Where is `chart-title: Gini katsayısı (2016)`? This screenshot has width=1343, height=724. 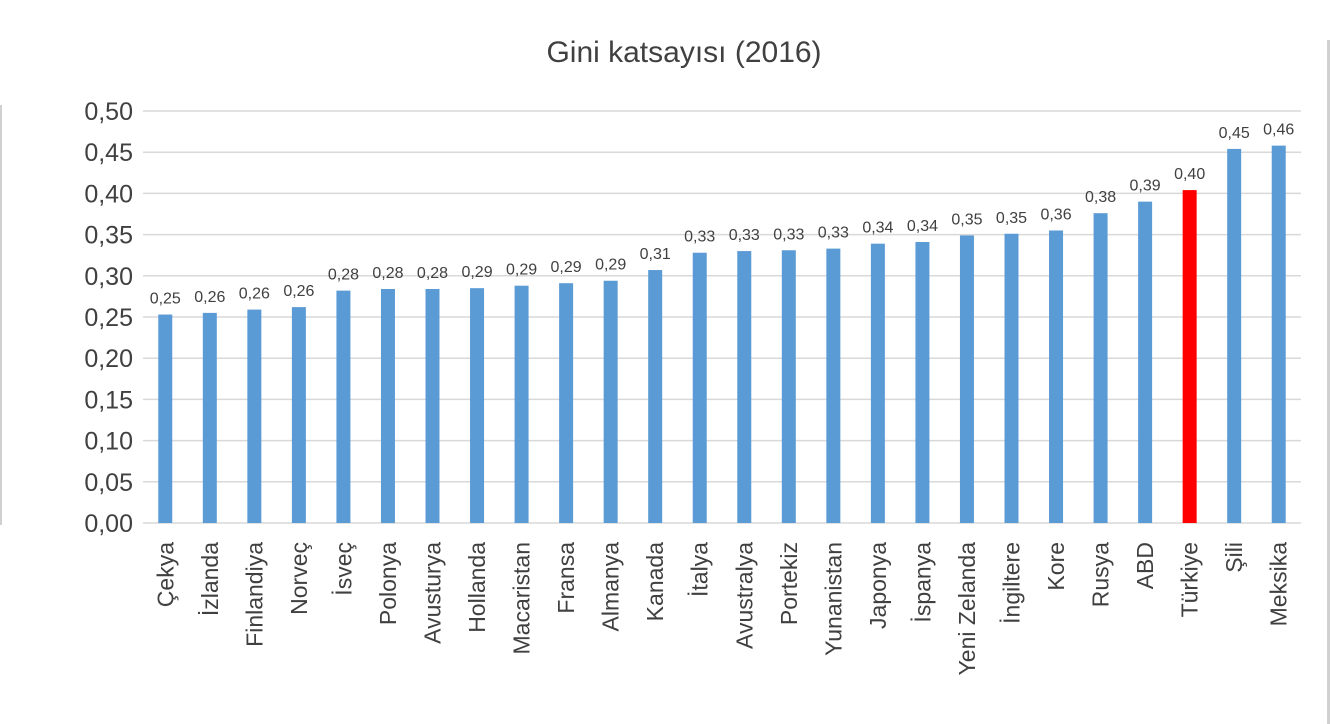 chart-title: Gini katsayısı (2016) is located at coordinates (683, 52).